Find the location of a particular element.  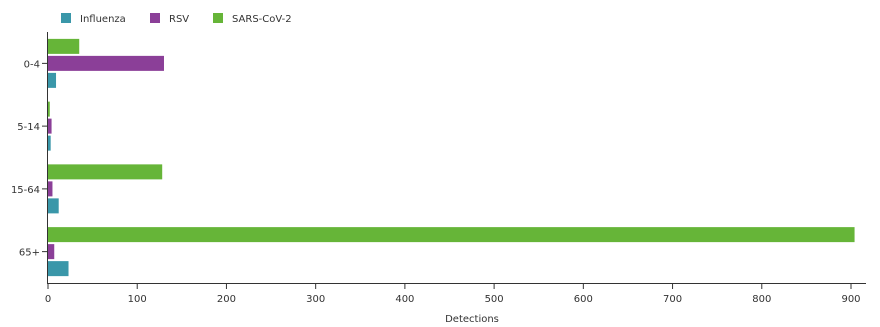

x-tick-label: 500 is located at coordinates (494, 299).